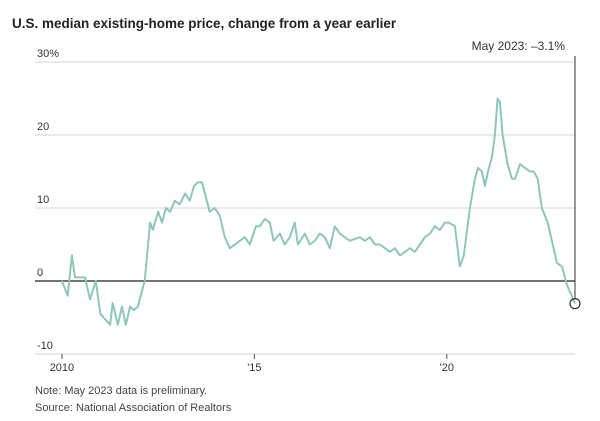 The width and height of the screenshot is (600, 421). Describe the element at coordinates (43, 200) in the screenshot. I see `y-tick-label: 10` at that location.